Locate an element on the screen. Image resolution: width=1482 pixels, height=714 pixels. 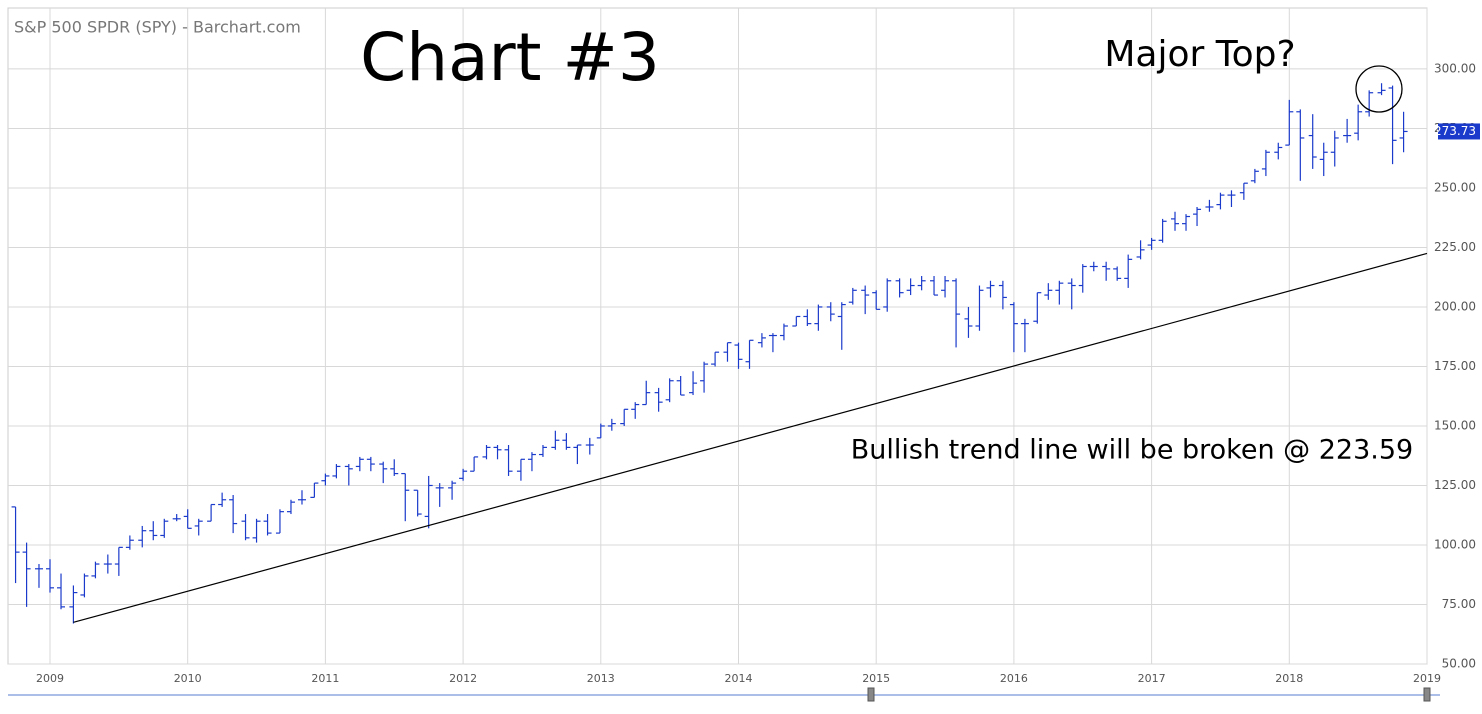
y-tick-label: 250.00 is located at coordinates (1455, 187).